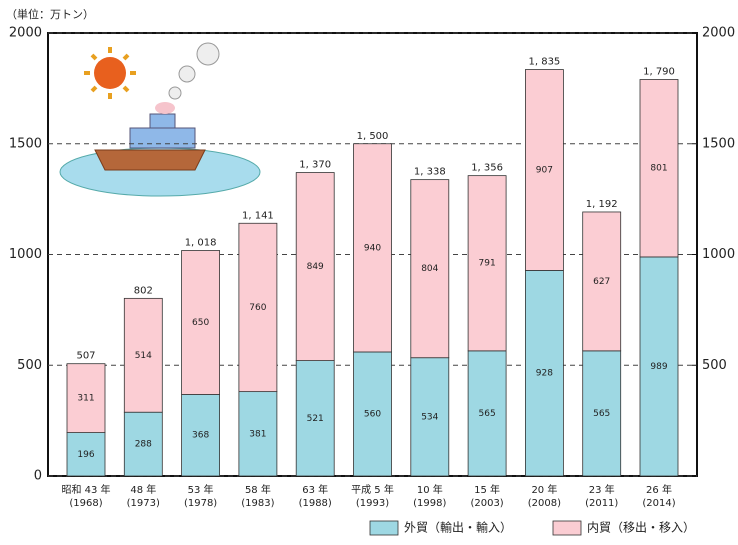 This screenshot has height=545, width=738. Describe the element at coordinates (143, 290) in the screenshot. I see `total-label: 802` at that location.